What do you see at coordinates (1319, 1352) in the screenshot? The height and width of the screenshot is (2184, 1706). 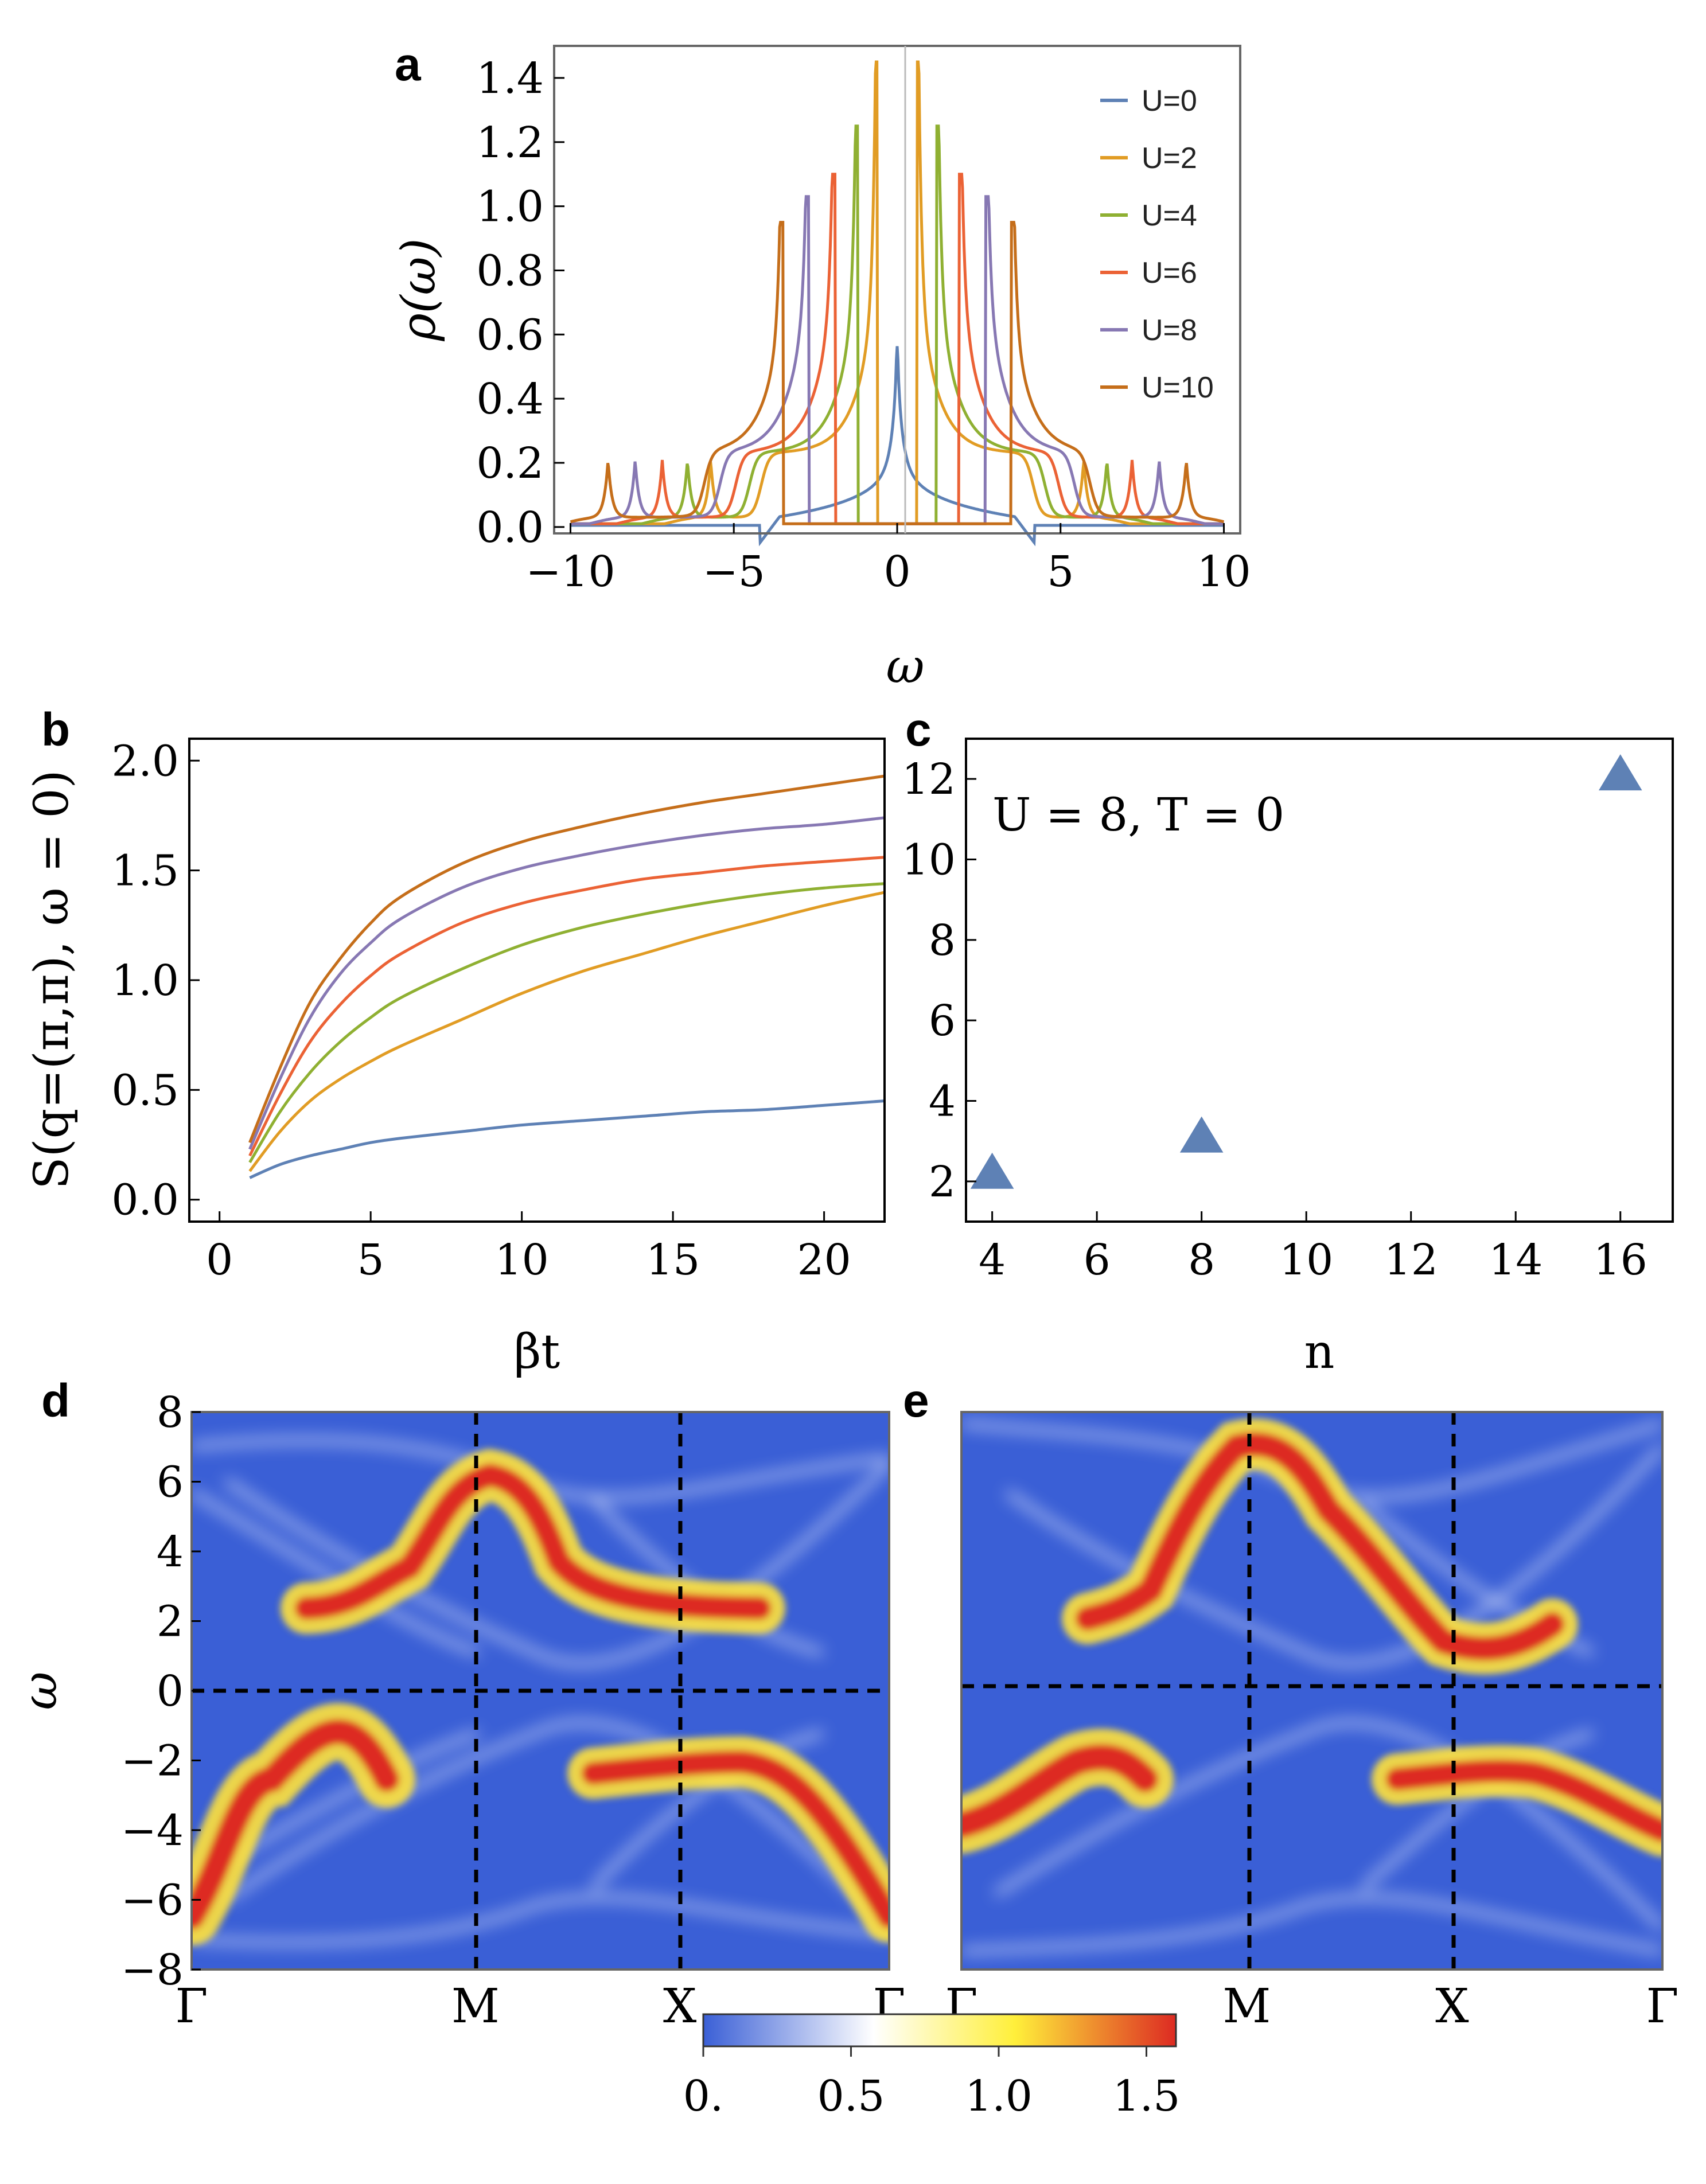 I see `panel-c-x-axis-label: n` at bounding box center [1319, 1352].